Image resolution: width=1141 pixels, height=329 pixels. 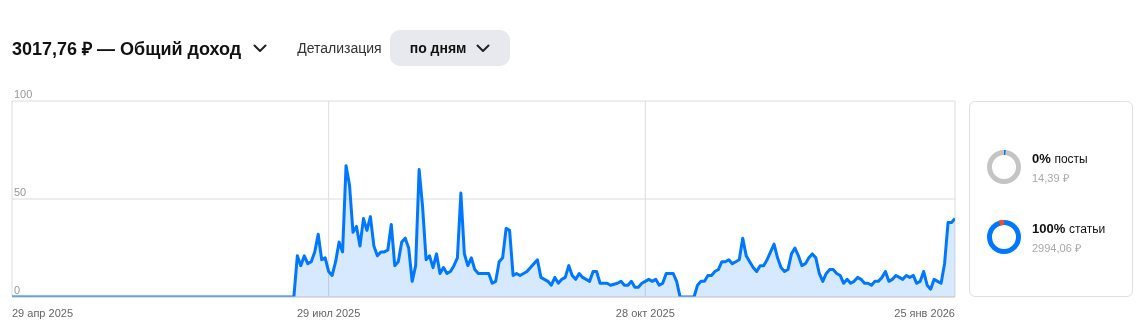 I want to click on text: 14,39 ₽, so click(x=1050, y=178).